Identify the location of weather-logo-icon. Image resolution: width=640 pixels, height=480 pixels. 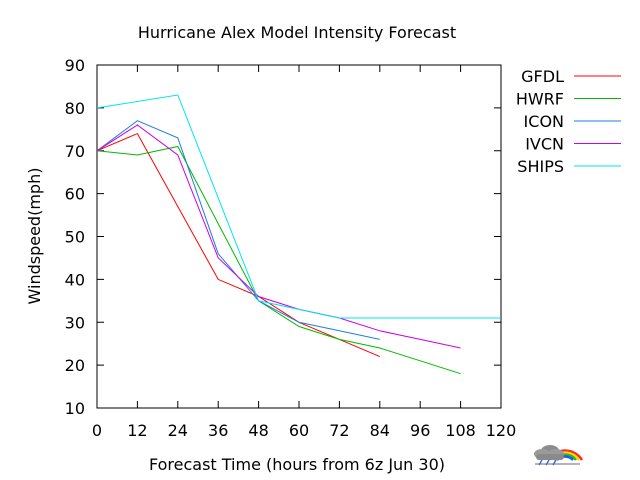
(559, 455).